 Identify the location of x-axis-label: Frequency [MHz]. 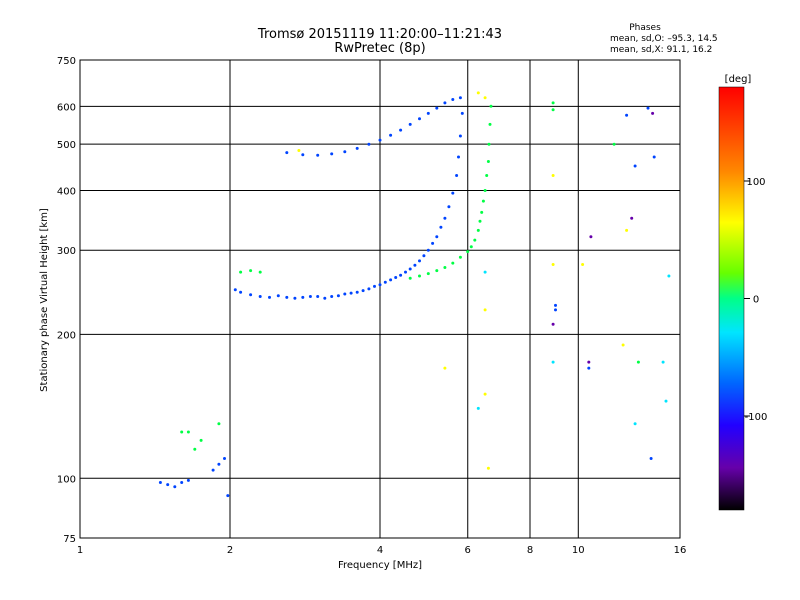
(380, 565).